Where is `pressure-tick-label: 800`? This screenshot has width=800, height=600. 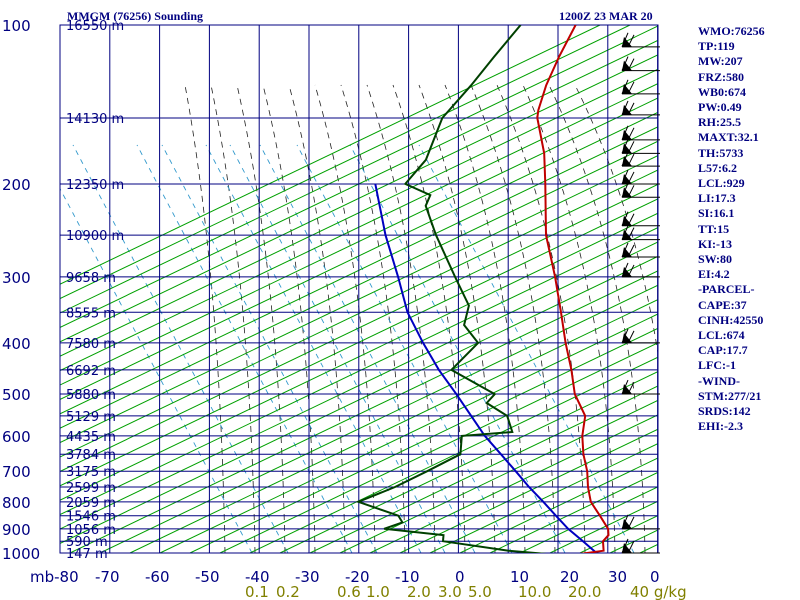
pressure-tick-label: 800 is located at coordinates (16, 503).